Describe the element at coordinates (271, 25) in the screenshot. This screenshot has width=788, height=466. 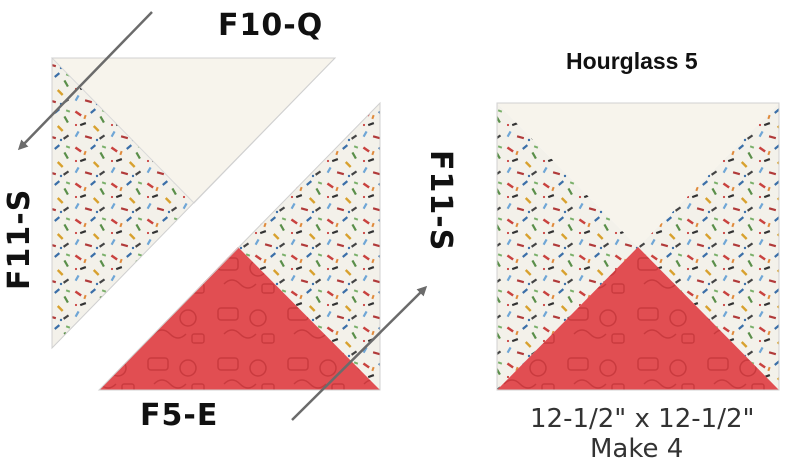
I see `fabric-label-top: F10-Q` at that location.